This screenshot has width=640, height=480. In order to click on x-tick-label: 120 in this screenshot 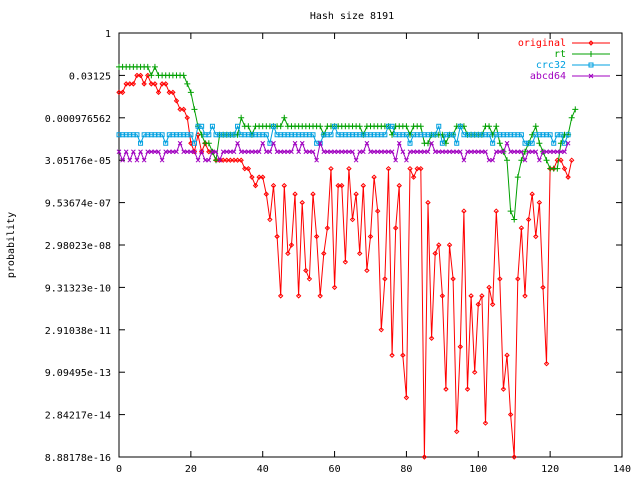, I will do `click(550, 469)`.